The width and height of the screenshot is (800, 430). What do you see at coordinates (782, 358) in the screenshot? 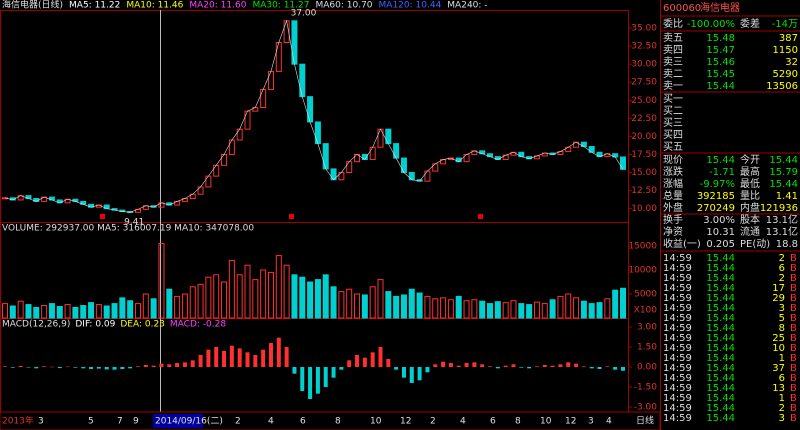
I see `quote-cell: 1` at bounding box center [782, 358].